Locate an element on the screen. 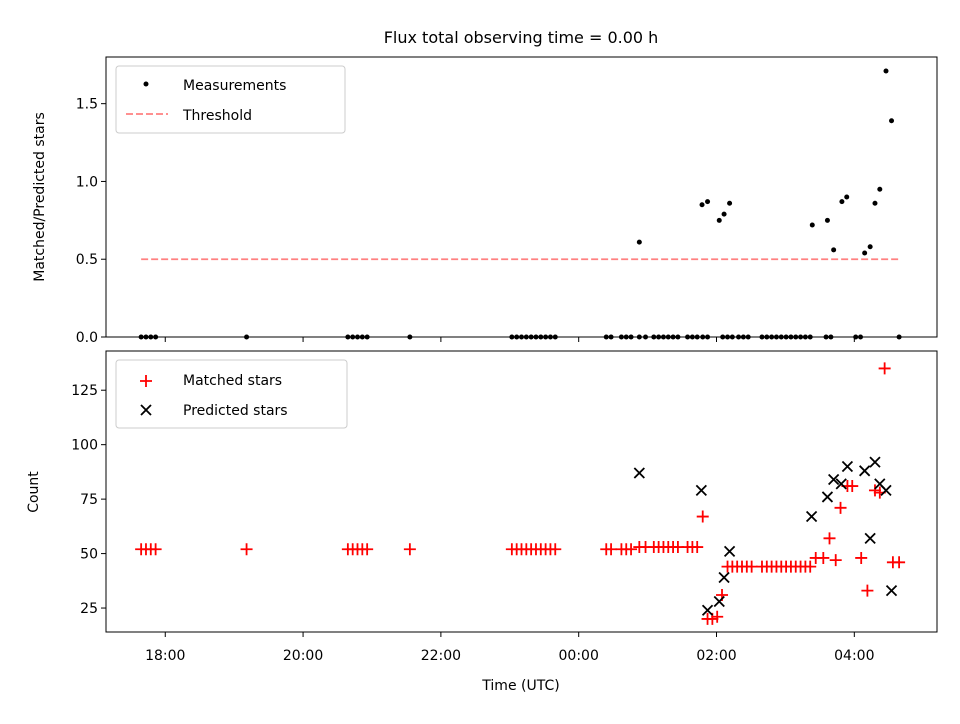  bottom-y-ticks: 25 50 75 100 125 is located at coordinates (88, 500).